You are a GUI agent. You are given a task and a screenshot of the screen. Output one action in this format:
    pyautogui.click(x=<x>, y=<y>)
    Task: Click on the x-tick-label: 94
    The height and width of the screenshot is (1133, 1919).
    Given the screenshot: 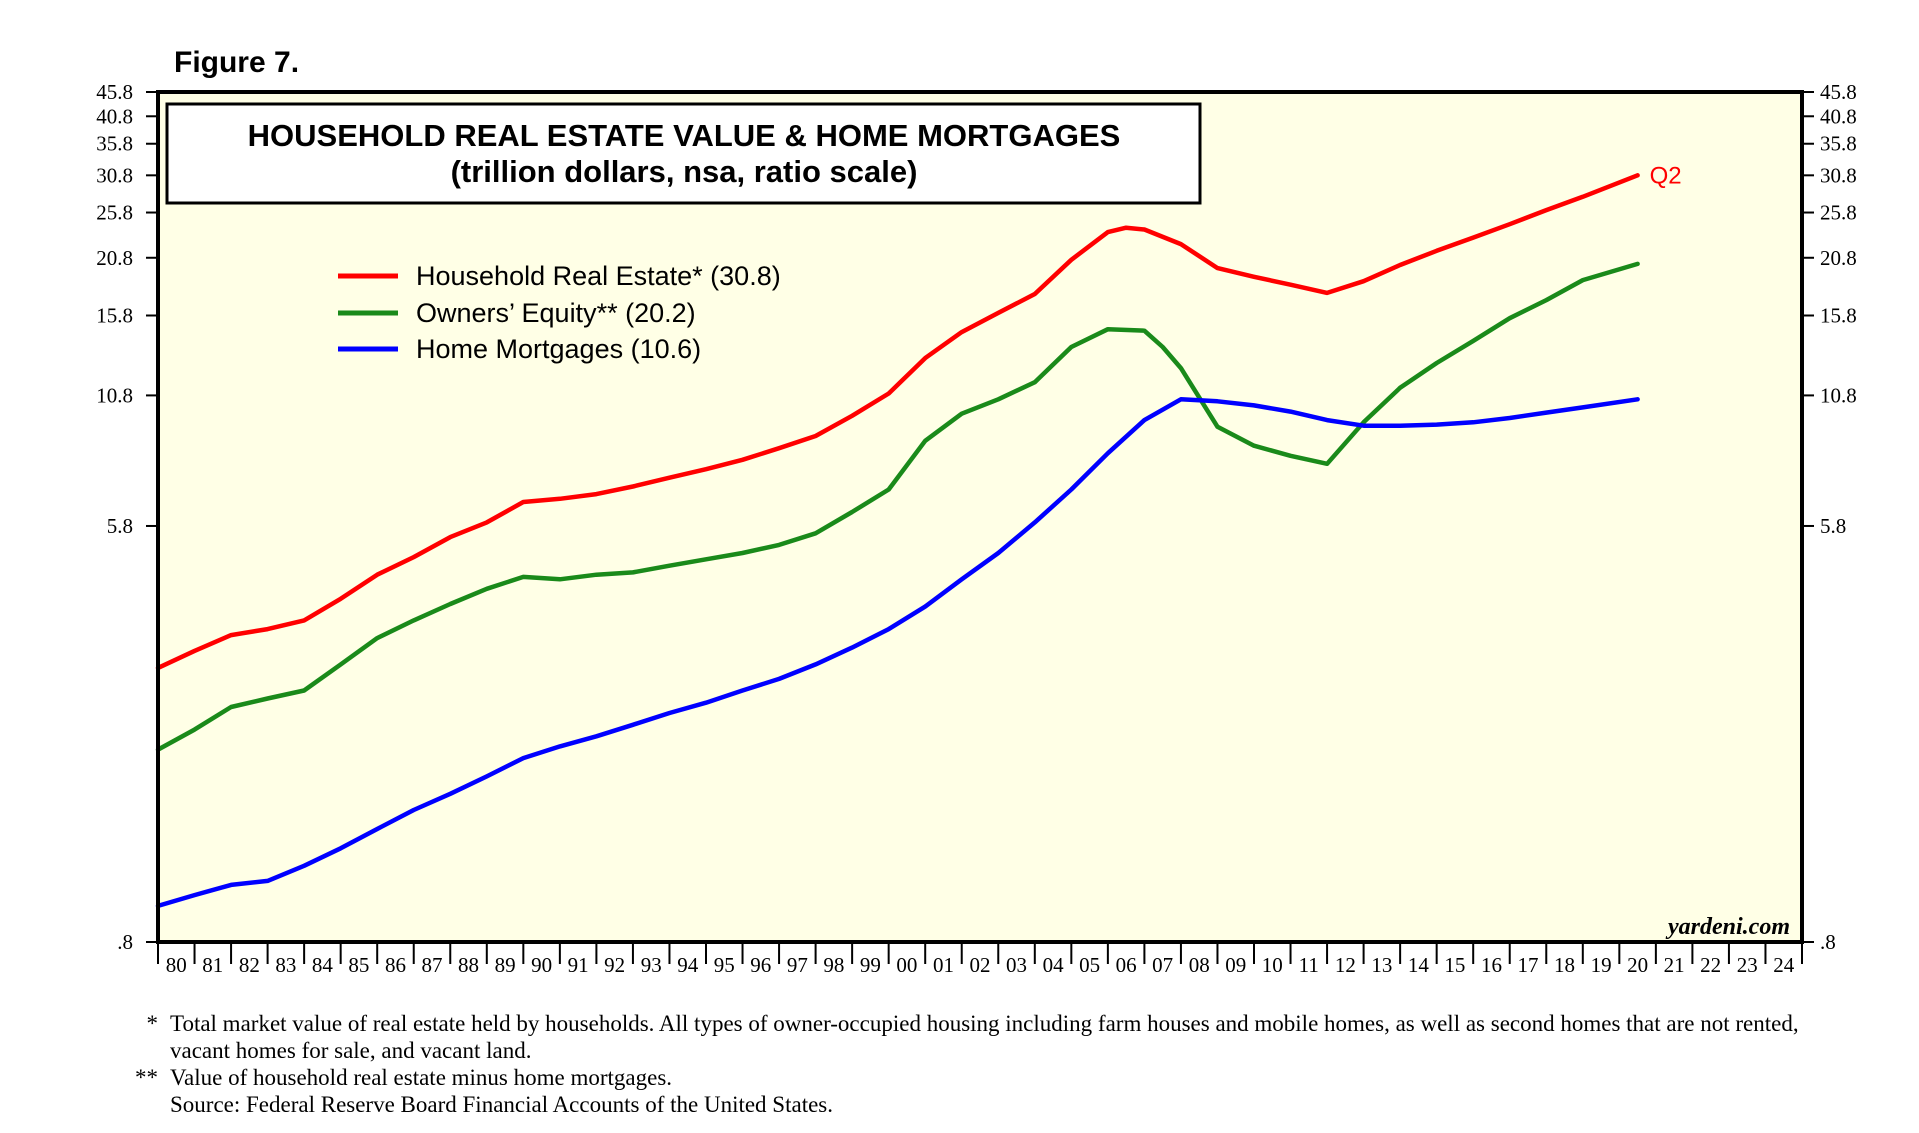 What is the action you would take?
    pyautogui.click(x=688, y=965)
    